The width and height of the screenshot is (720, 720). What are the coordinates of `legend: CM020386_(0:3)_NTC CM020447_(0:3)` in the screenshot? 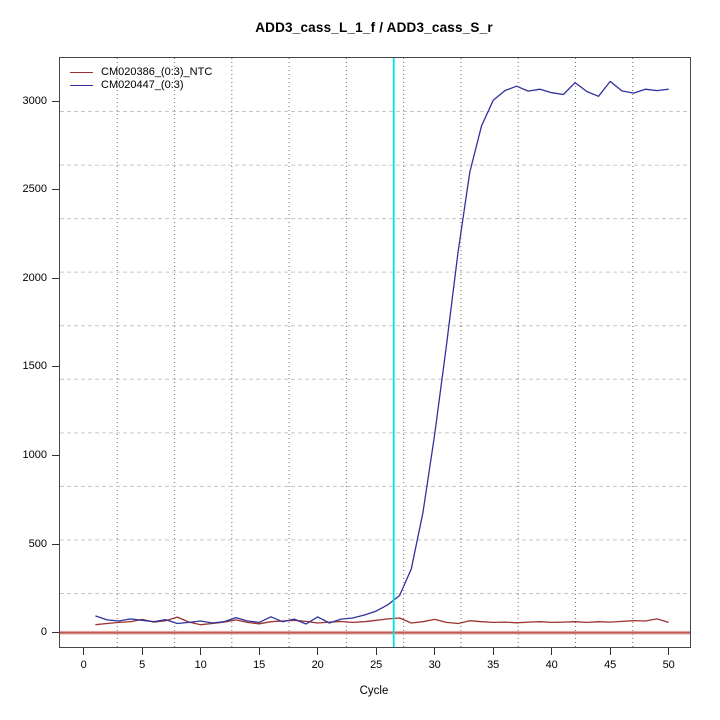 It's located at (141, 79).